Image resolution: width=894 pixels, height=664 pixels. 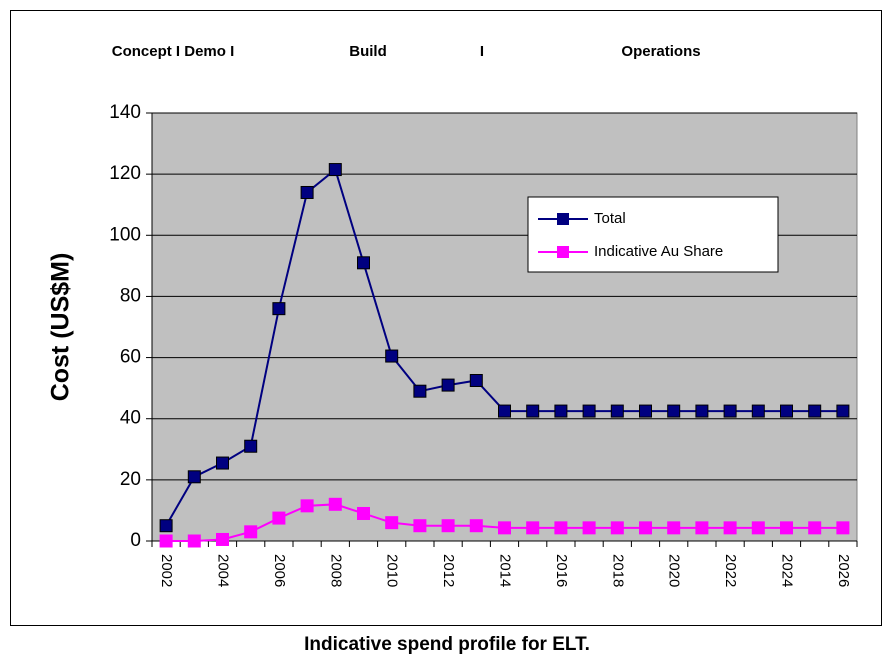 What do you see at coordinates (674, 570) in the screenshot?
I see `x-tick-label: 2020` at bounding box center [674, 570].